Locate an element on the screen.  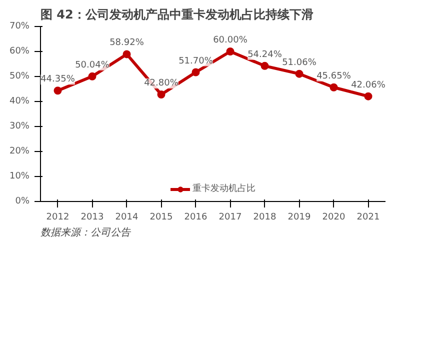
data-label: 51.06% is located at coordinates (299, 63).